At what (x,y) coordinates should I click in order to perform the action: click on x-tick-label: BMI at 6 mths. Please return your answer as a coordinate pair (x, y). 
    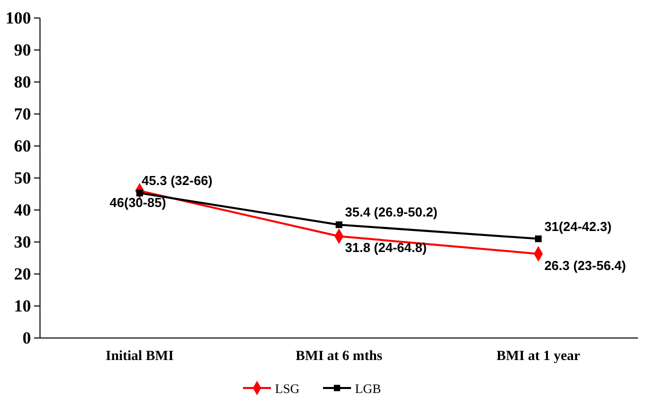
    Looking at the image, I should click on (339, 356).